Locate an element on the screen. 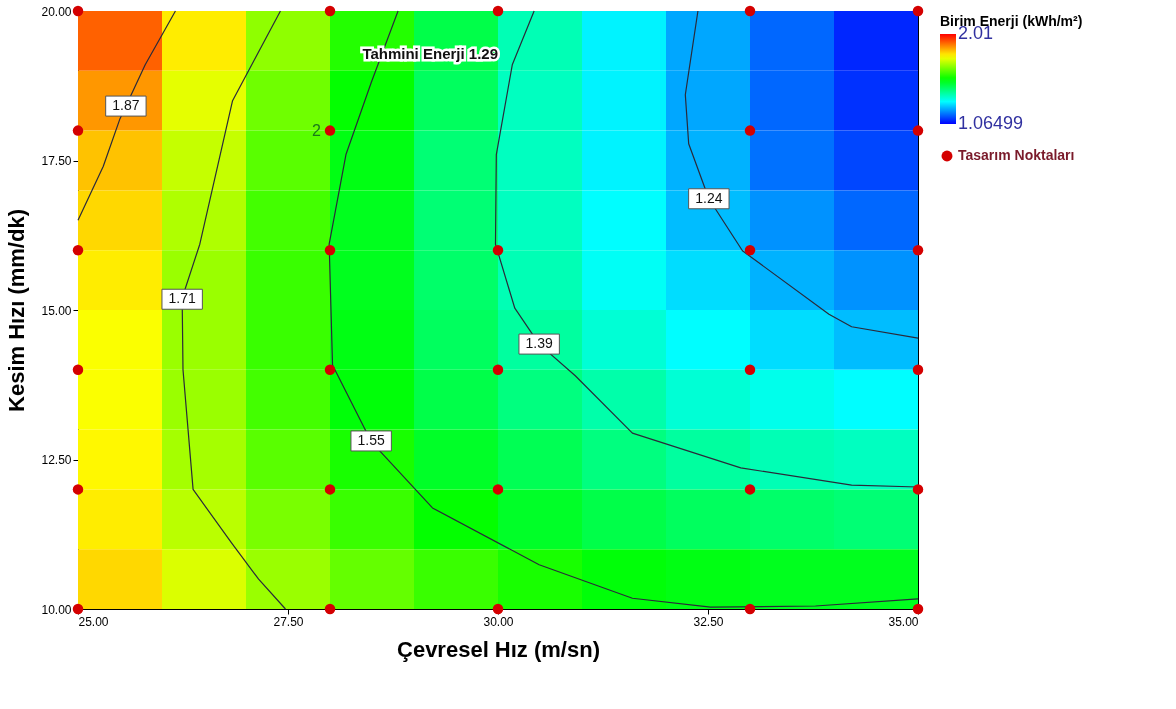 Image resolution: width=1176 pixels, height=709 pixels. x-tick-label: 25.00 is located at coordinates (93, 621).